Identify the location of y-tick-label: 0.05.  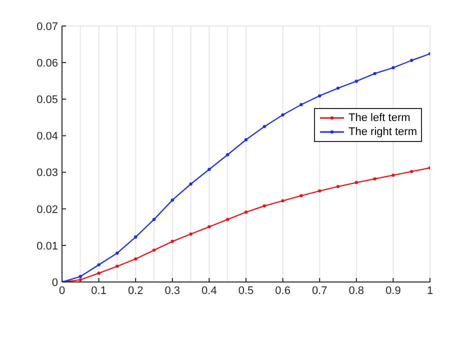
(47, 100).